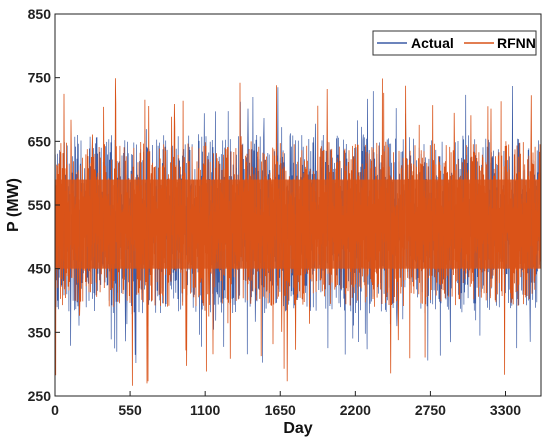 This screenshot has height=442, width=550. I want to click on legend: Actual RFNN, so click(454, 43).